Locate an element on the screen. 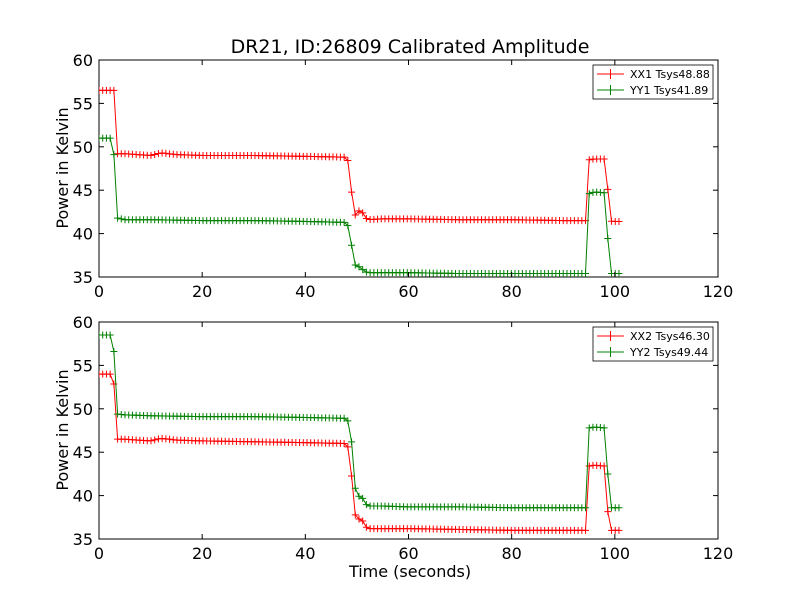 Image resolution: width=800 pixels, height=600 pixels. bottom-legend-box is located at coordinates (653, 344).